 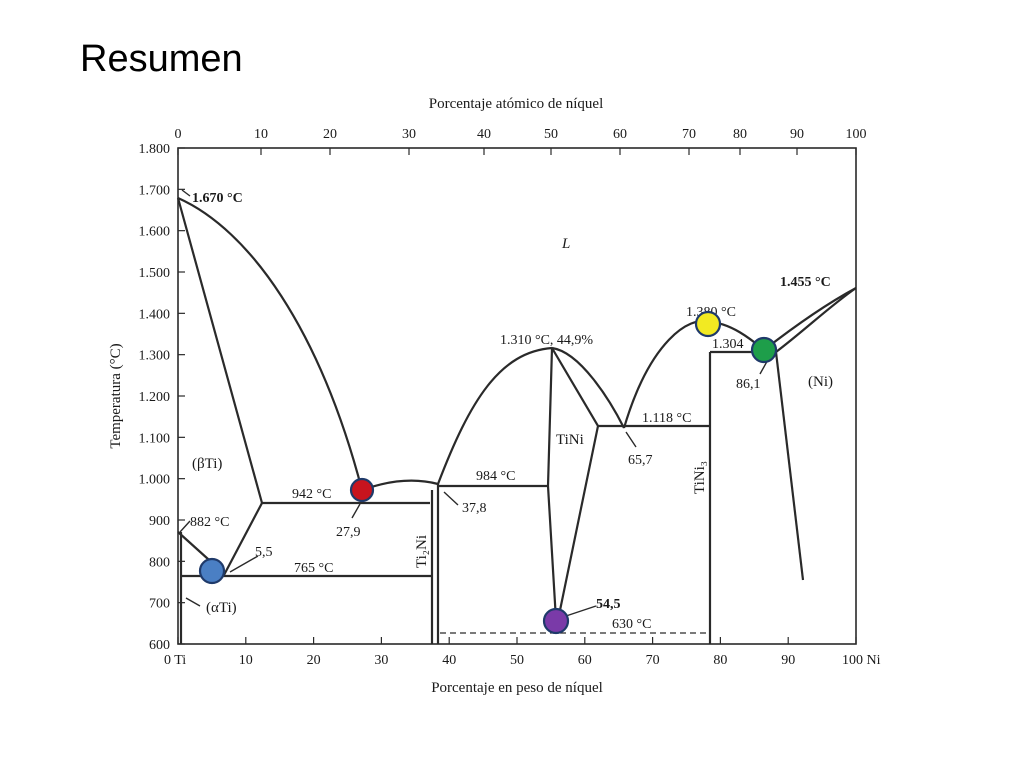 I want to click on label-tini-melting: 1.310 °C, 44,9%, so click(x=546, y=340).